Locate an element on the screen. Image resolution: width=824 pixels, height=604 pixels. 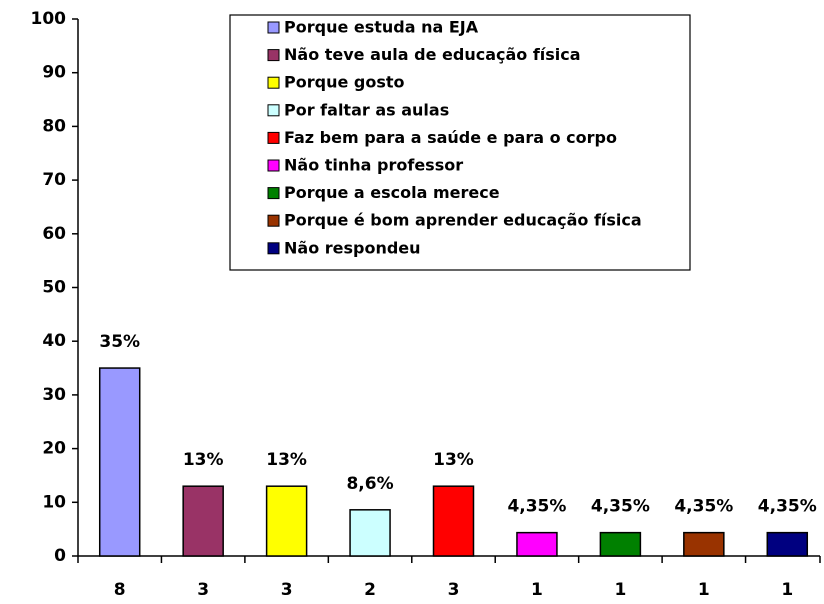
value-label: 8,6% is located at coordinates (369, 484).